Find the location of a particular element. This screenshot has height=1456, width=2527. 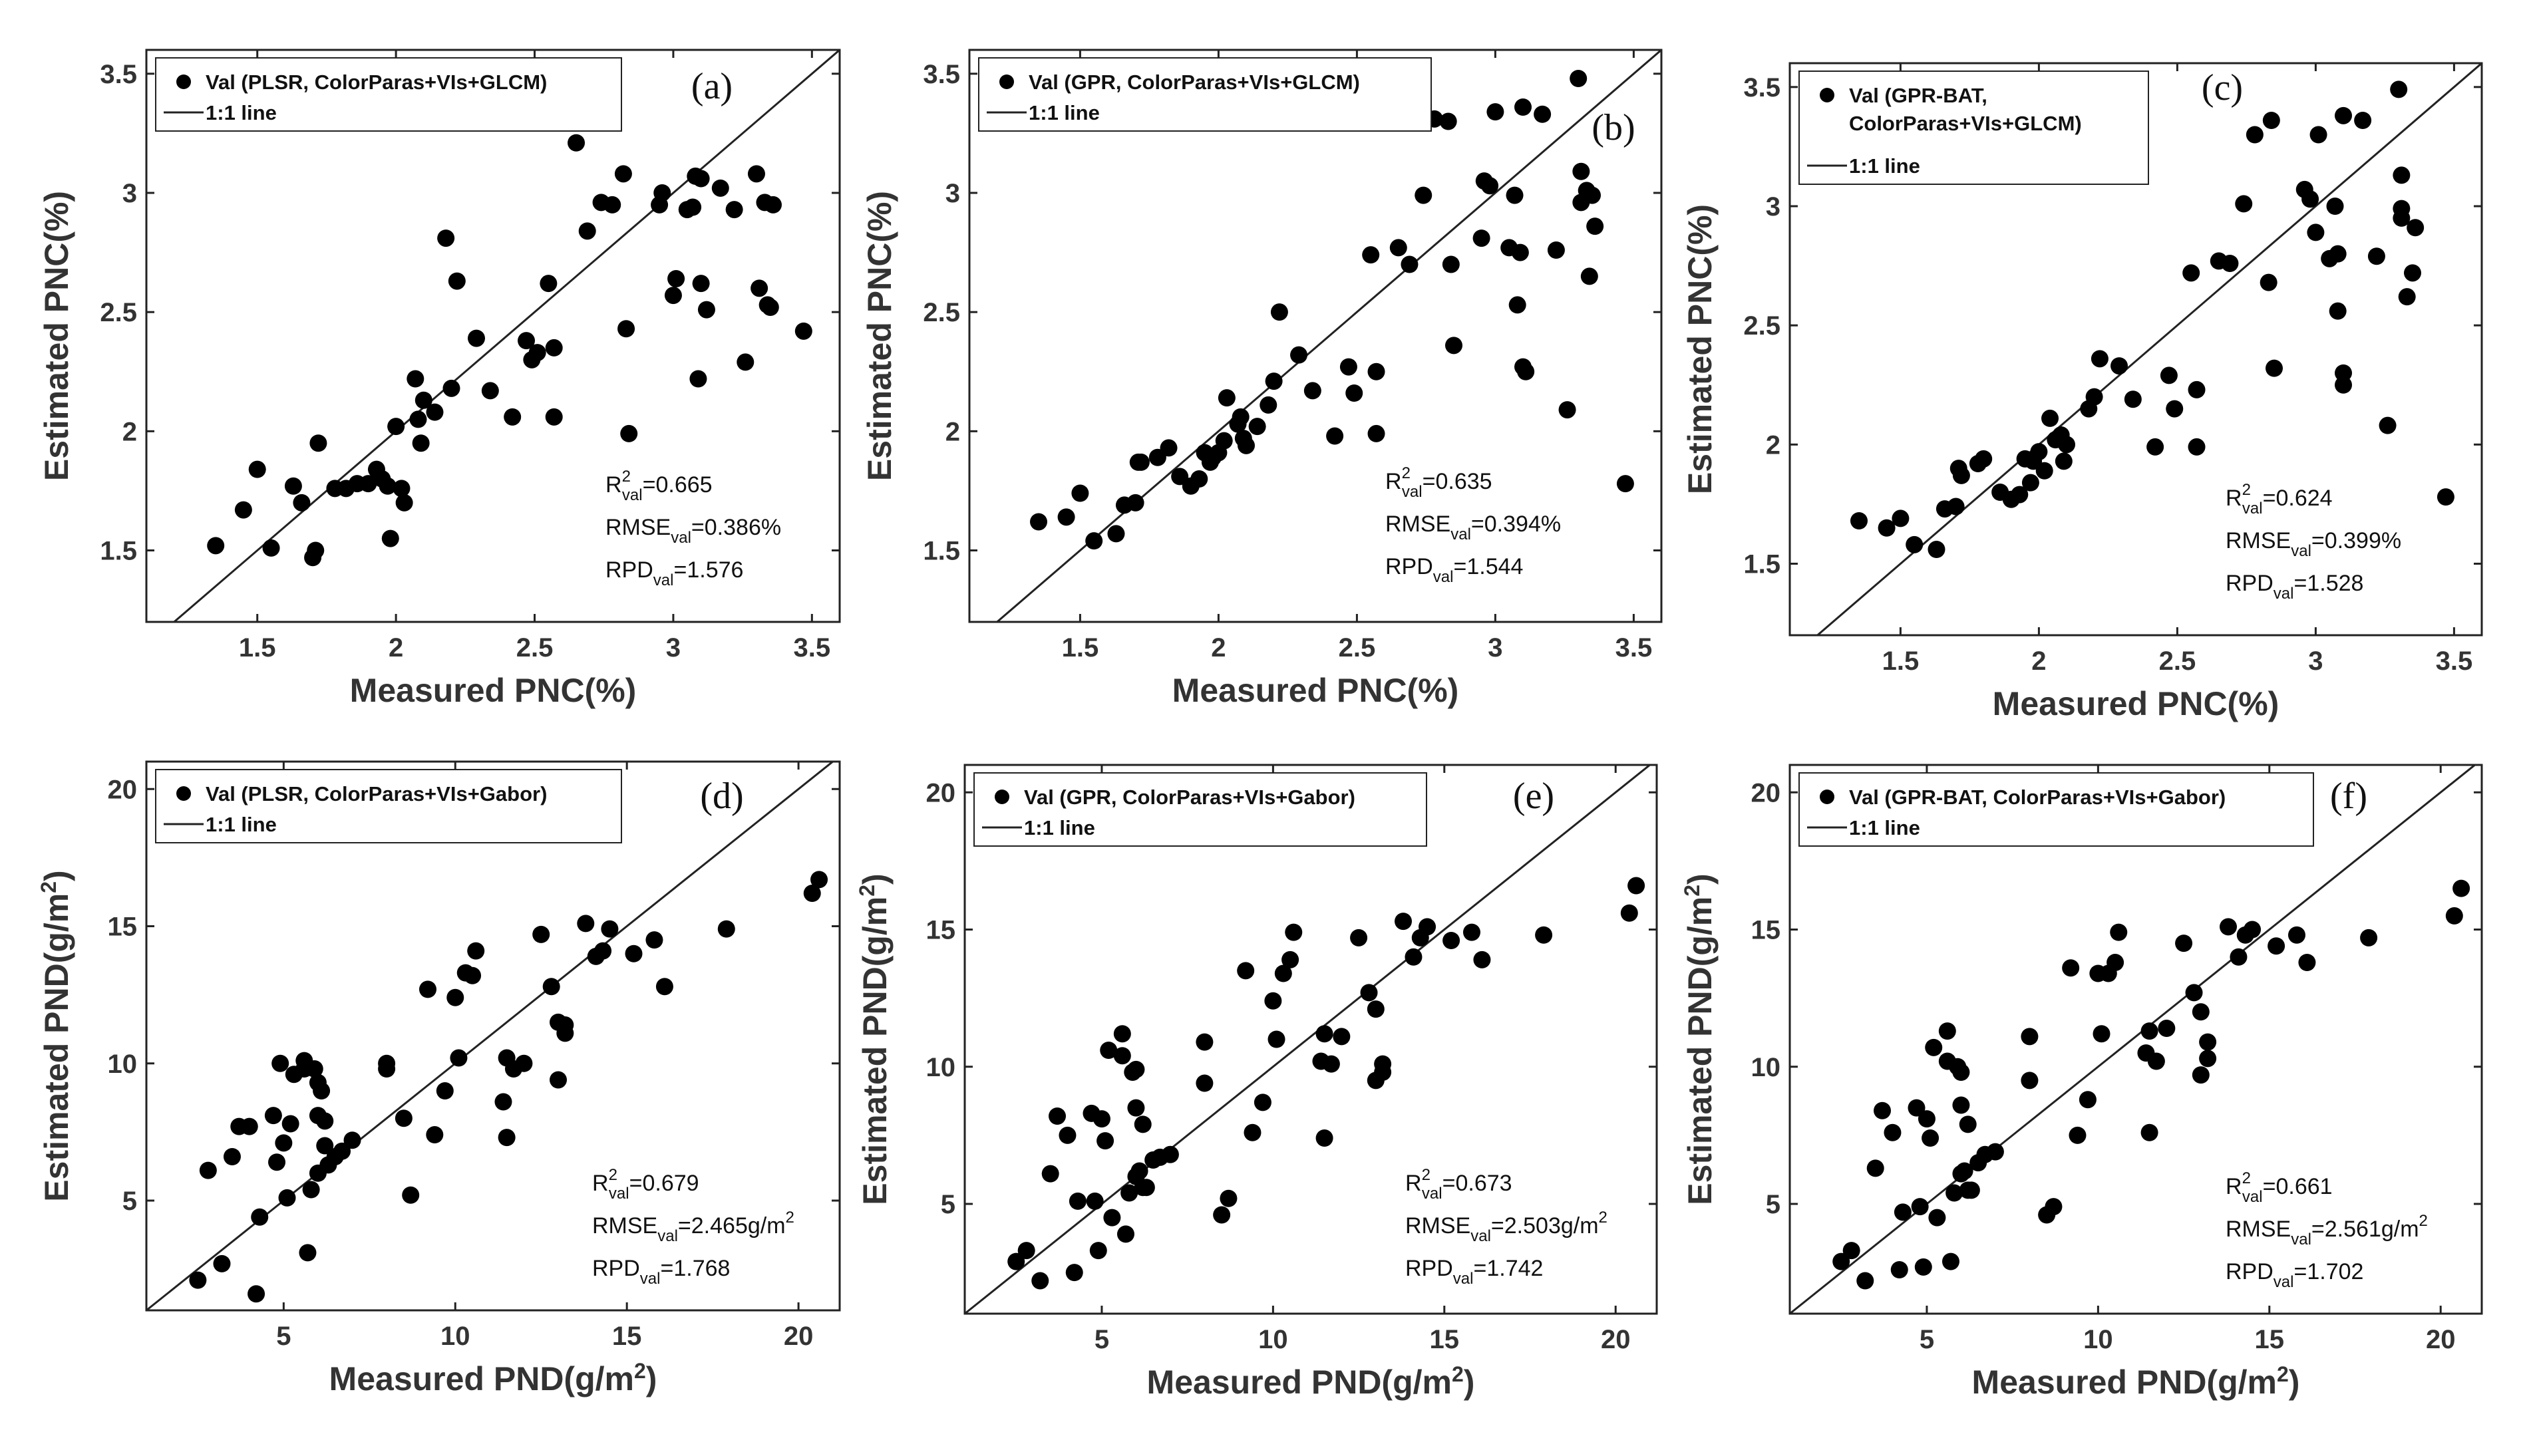

legend-series-label: Val (PLSR, ColorParas+VIs+Gabor) is located at coordinates (376, 793).